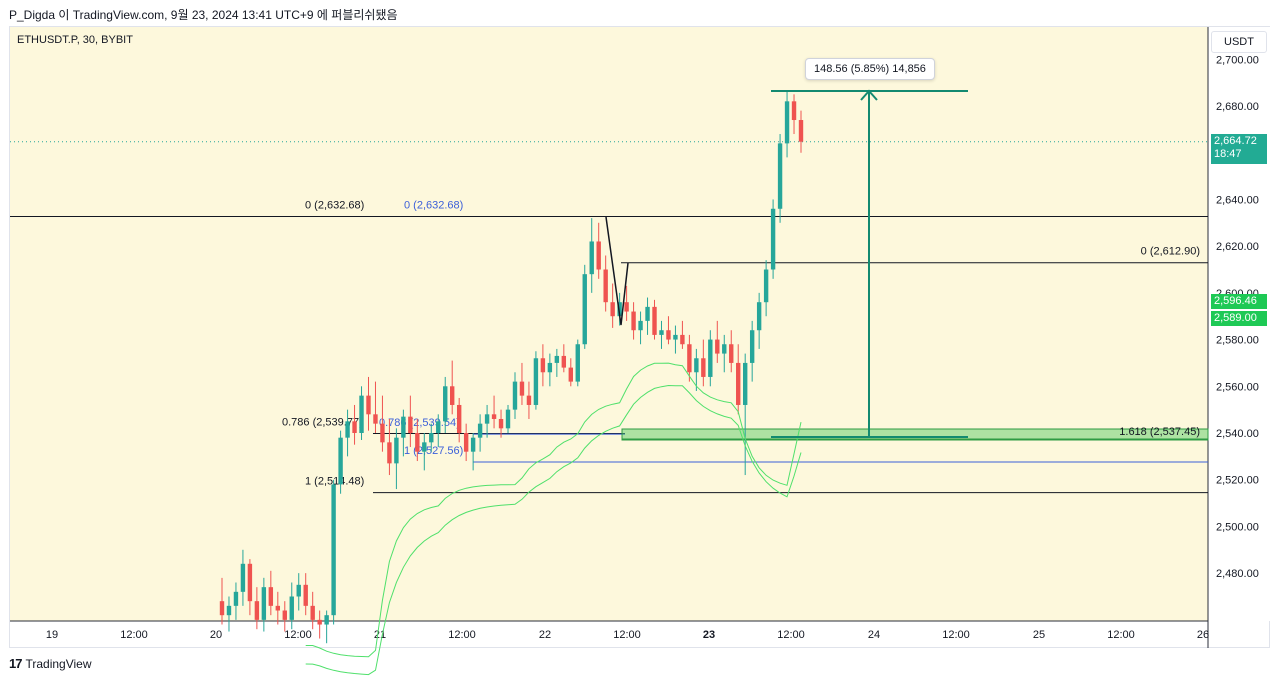 The width and height of the screenshot is (1280, 681). I want to click on support-zone, so click(915, 434).